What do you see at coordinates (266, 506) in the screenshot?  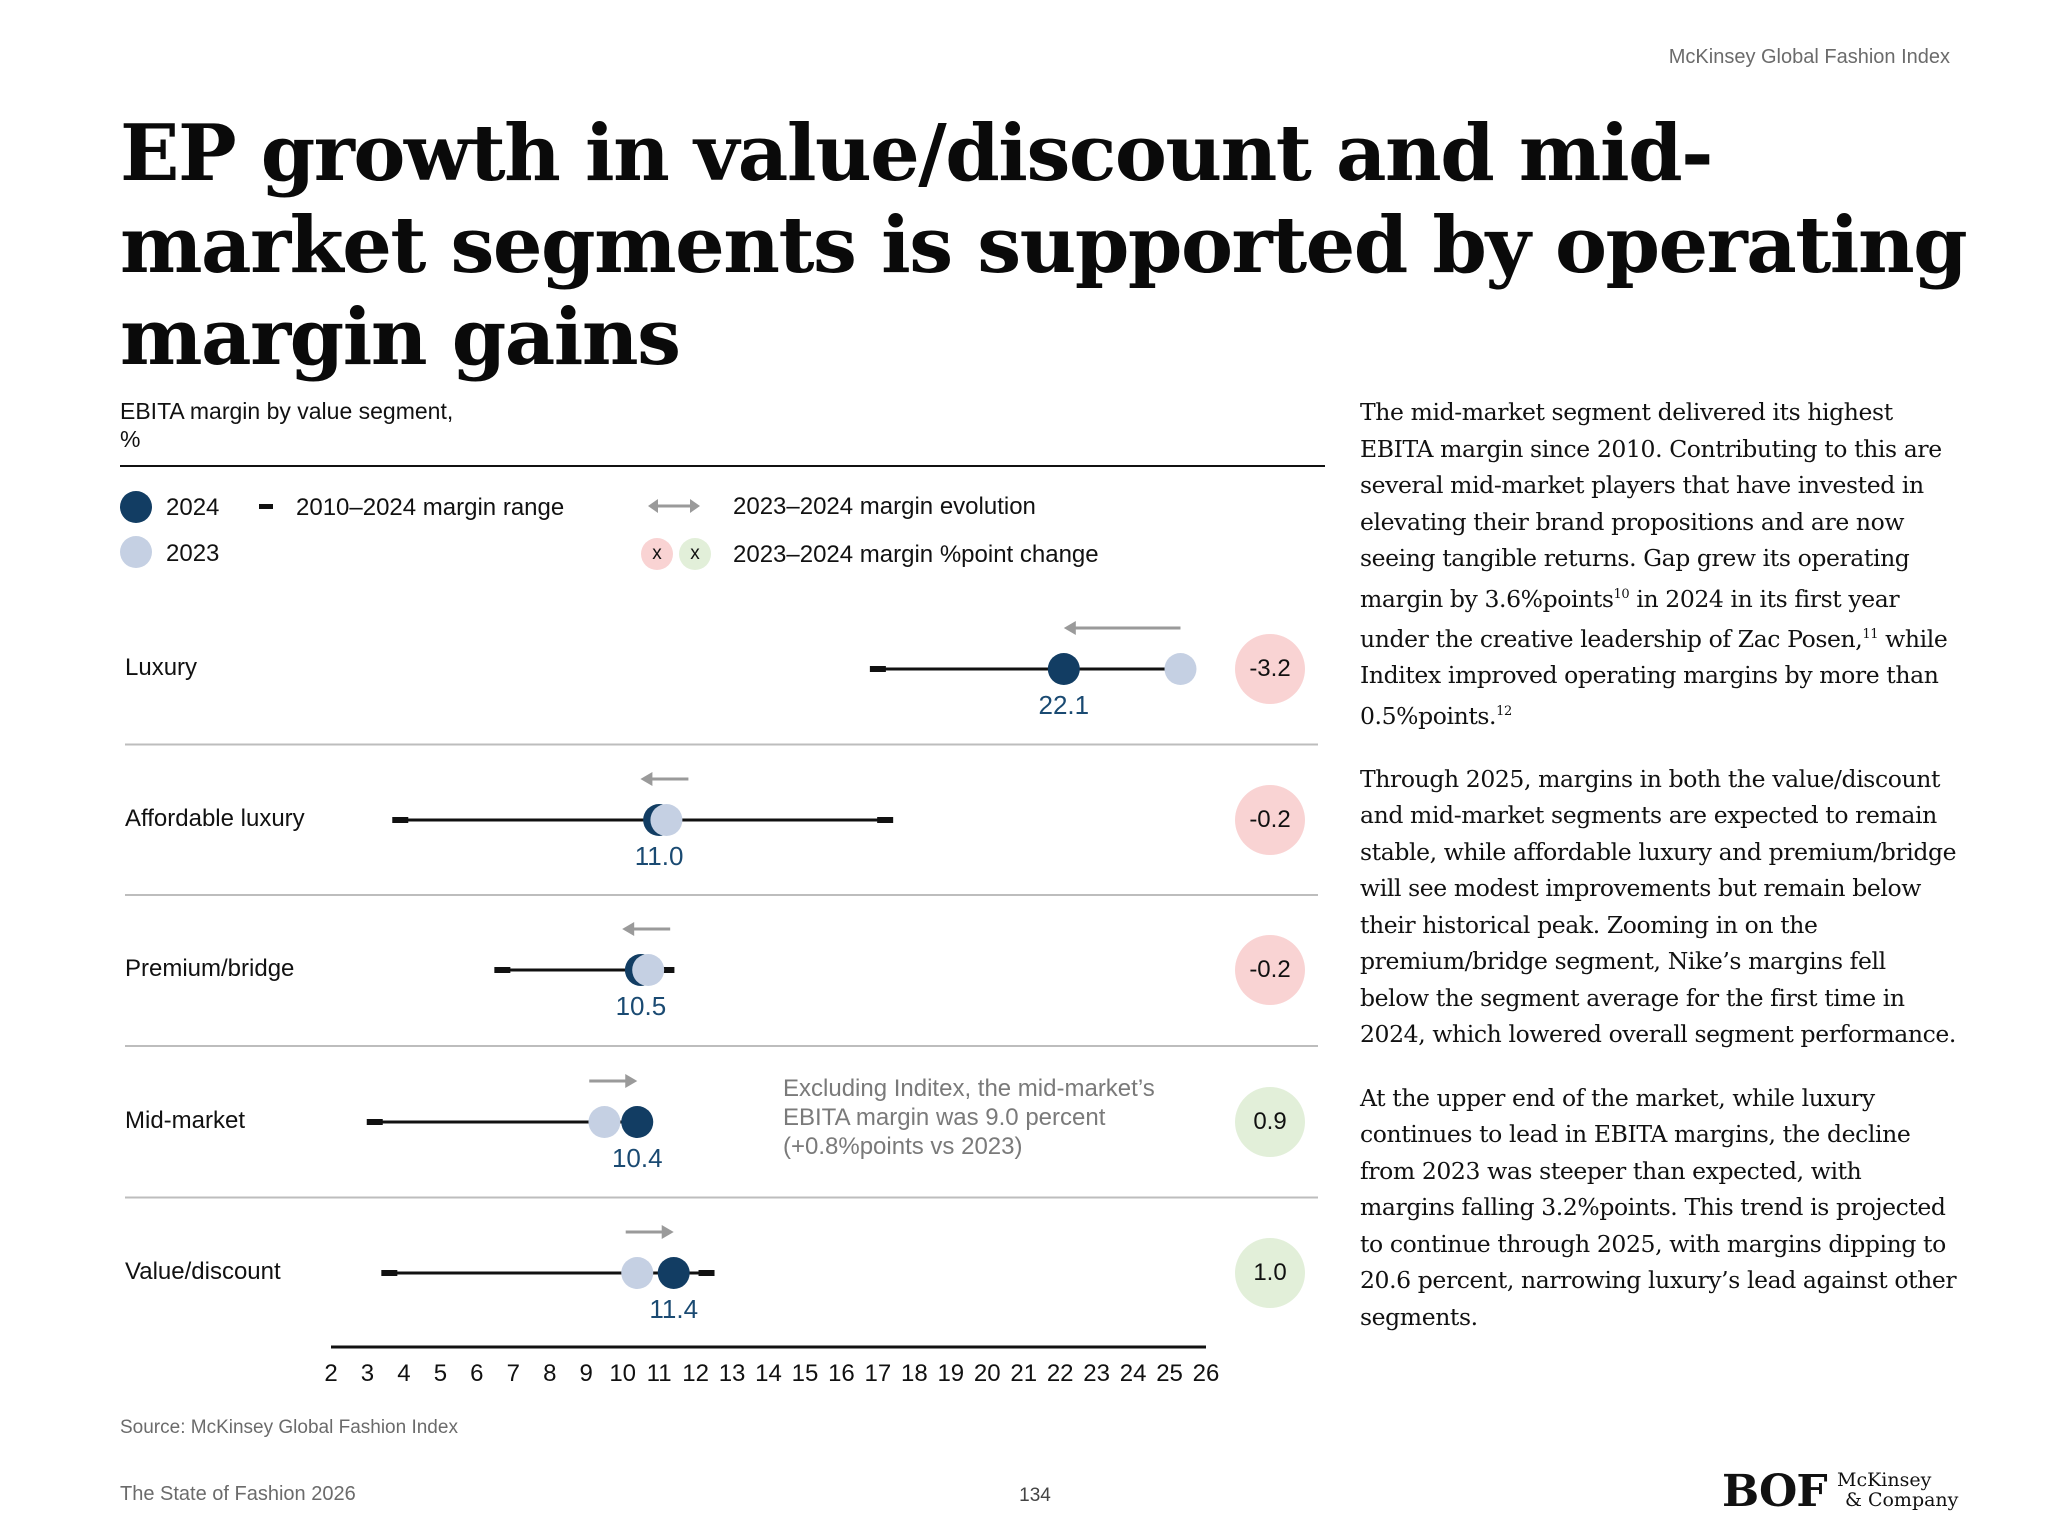 I see `legend-range-swatch` at bounding box center [266, 506].